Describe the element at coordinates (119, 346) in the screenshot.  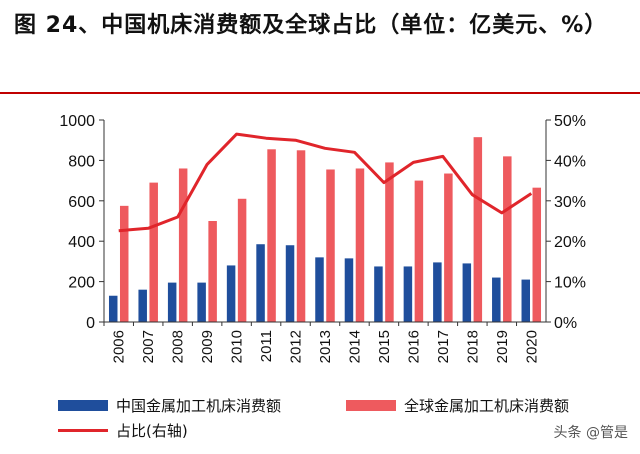
I see `x-tick-label: 2006` at that location.